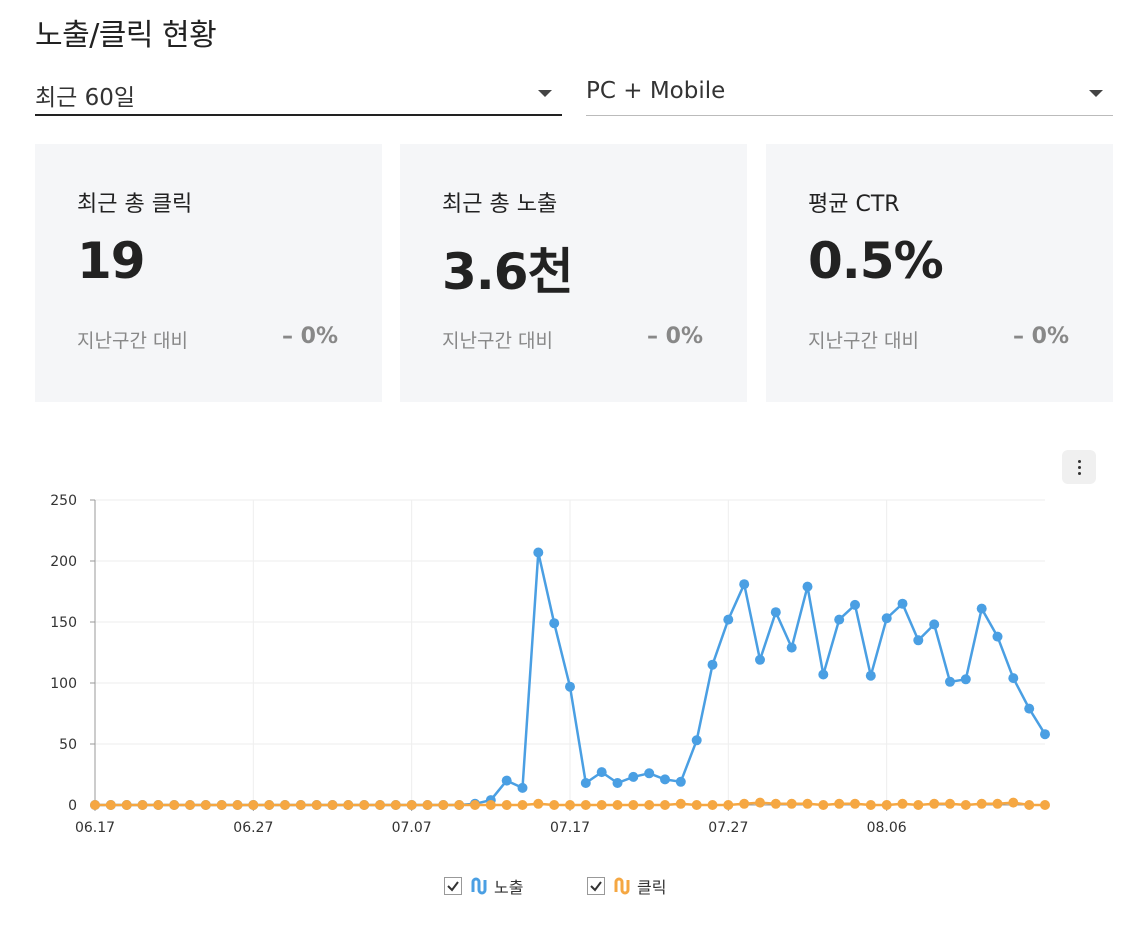 This screenshot has width=1147, height=936. I want to click on legend-clicks: 클릭, so click(626, 886).